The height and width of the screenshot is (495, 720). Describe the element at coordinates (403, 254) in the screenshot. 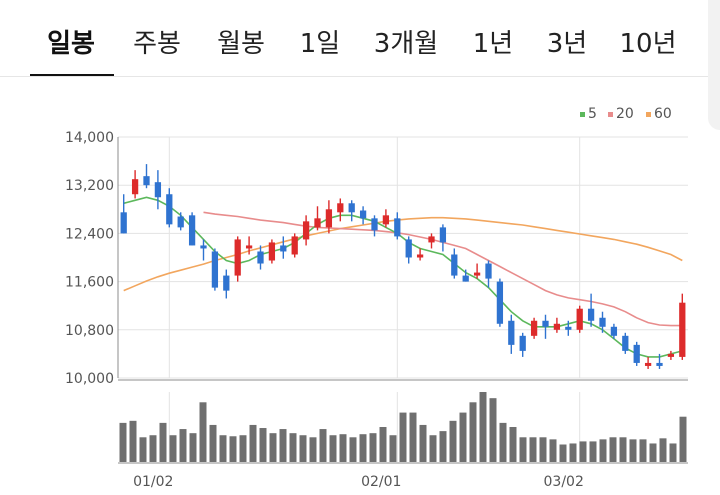

I see `ma60-line` at that location.